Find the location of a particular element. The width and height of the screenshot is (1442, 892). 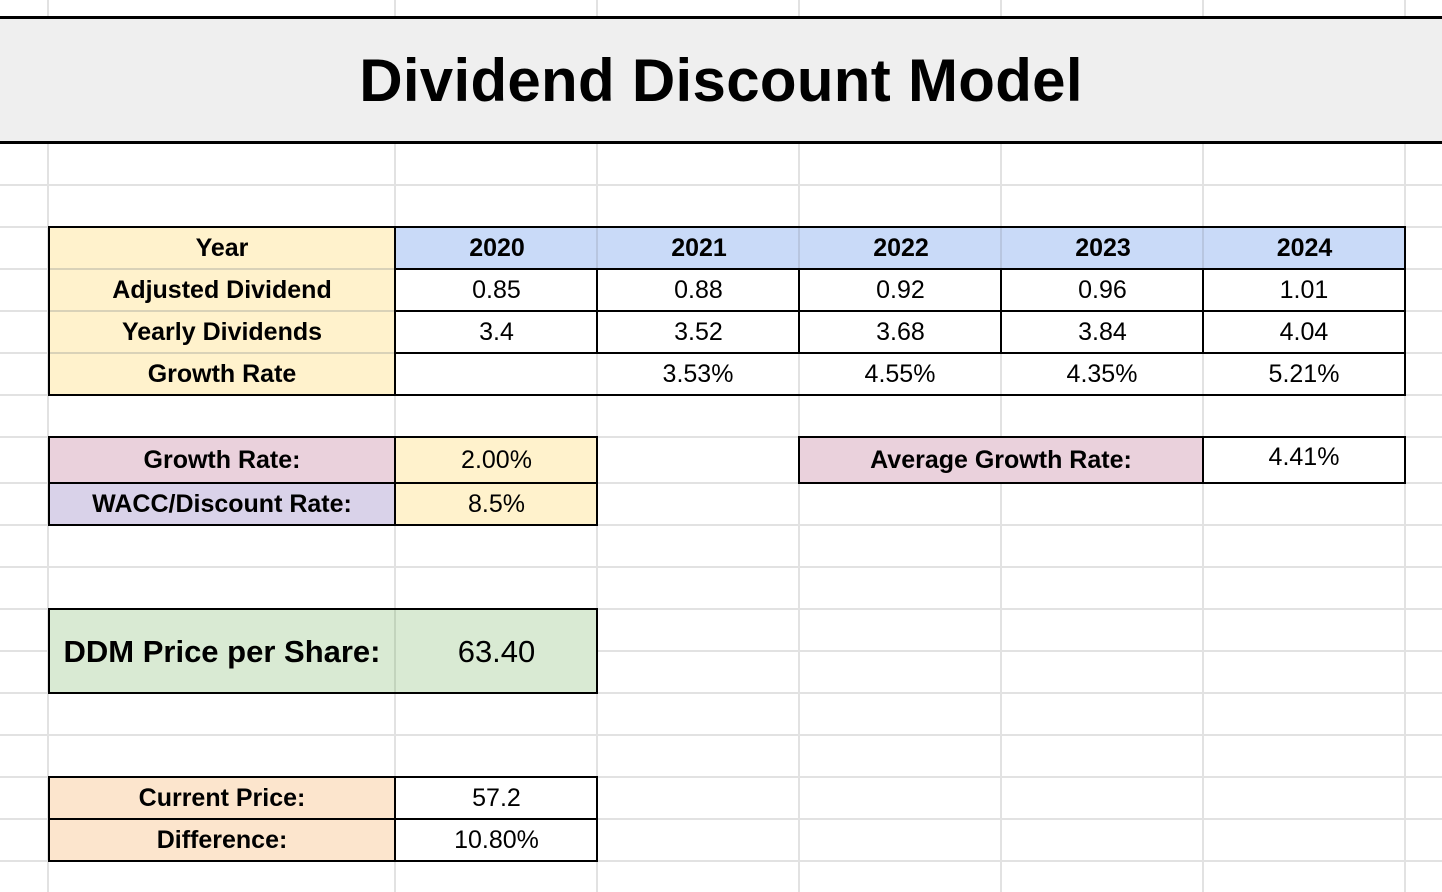

growth-rate-2020 is located at coordinates (496, 374).